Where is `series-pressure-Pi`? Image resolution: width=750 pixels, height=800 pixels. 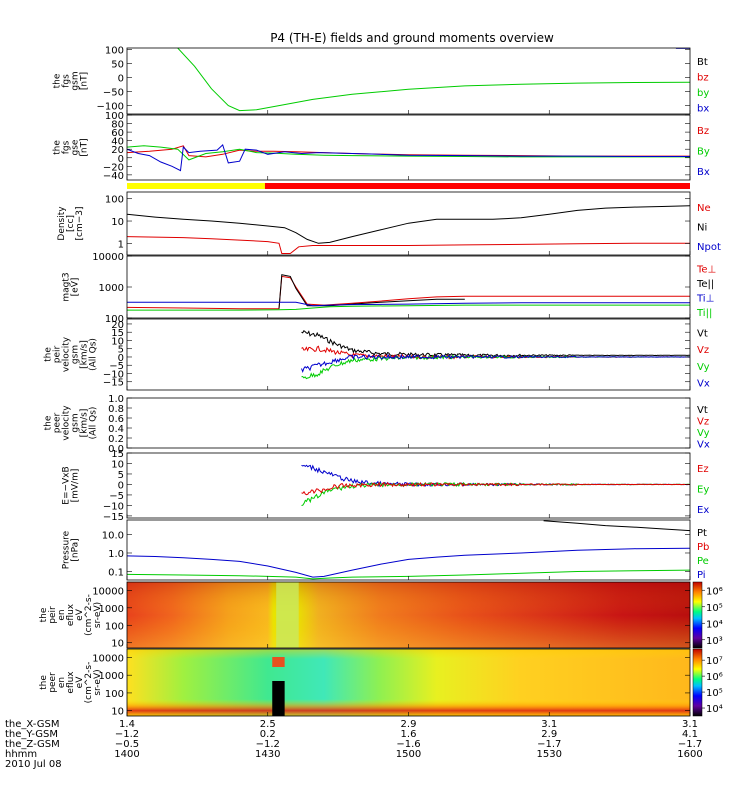
series-pressure-Pi is located at coordinates (408, 562).